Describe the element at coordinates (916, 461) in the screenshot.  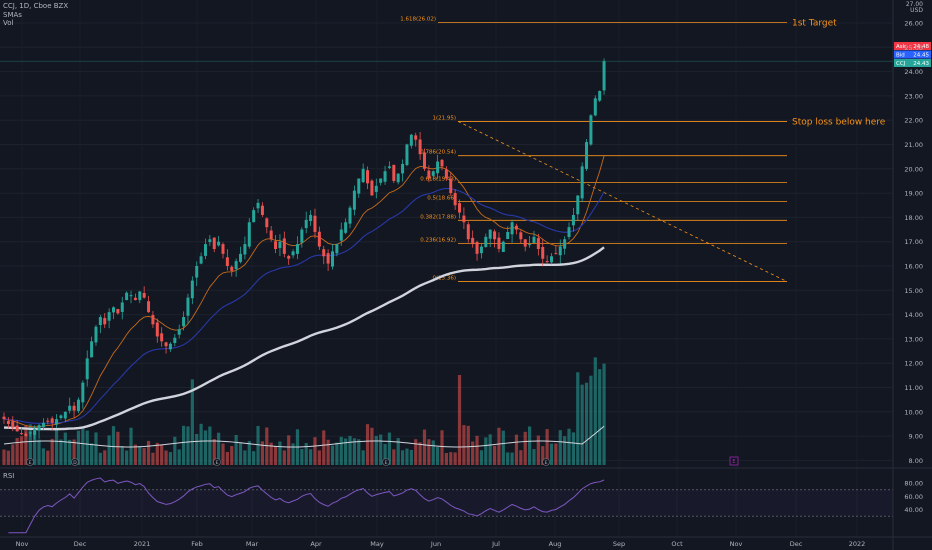
I see `y-tick-label: 8.00` at that location.